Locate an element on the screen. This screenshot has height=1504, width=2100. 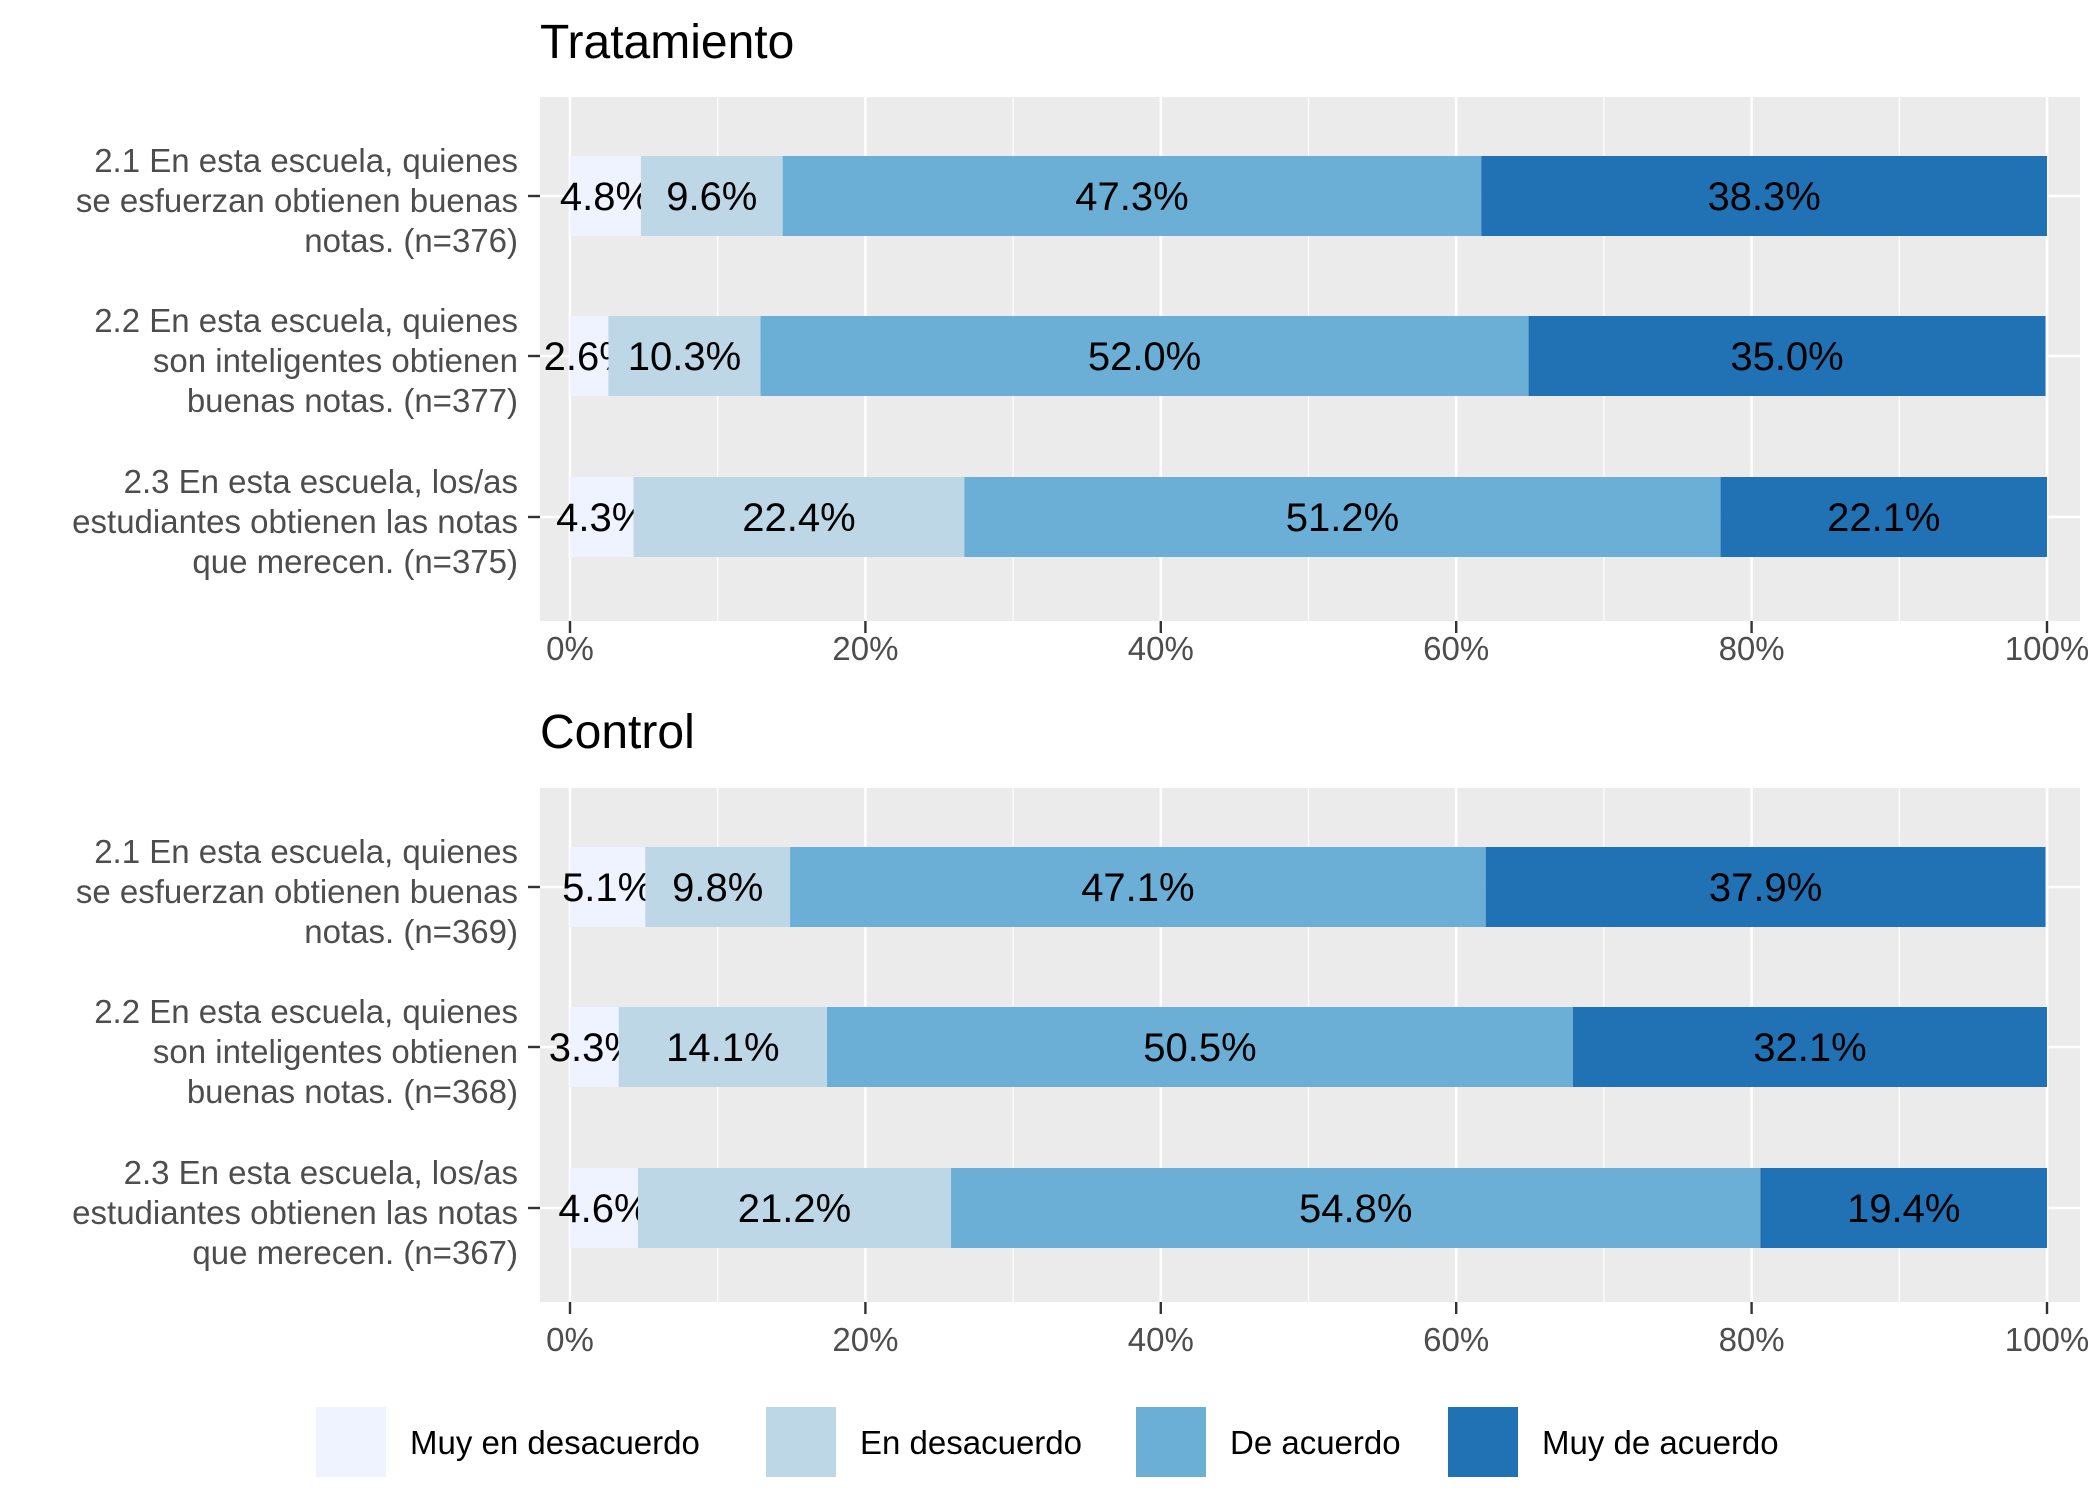
data-label: 19.4% is located at coordinates (1903, 1209).